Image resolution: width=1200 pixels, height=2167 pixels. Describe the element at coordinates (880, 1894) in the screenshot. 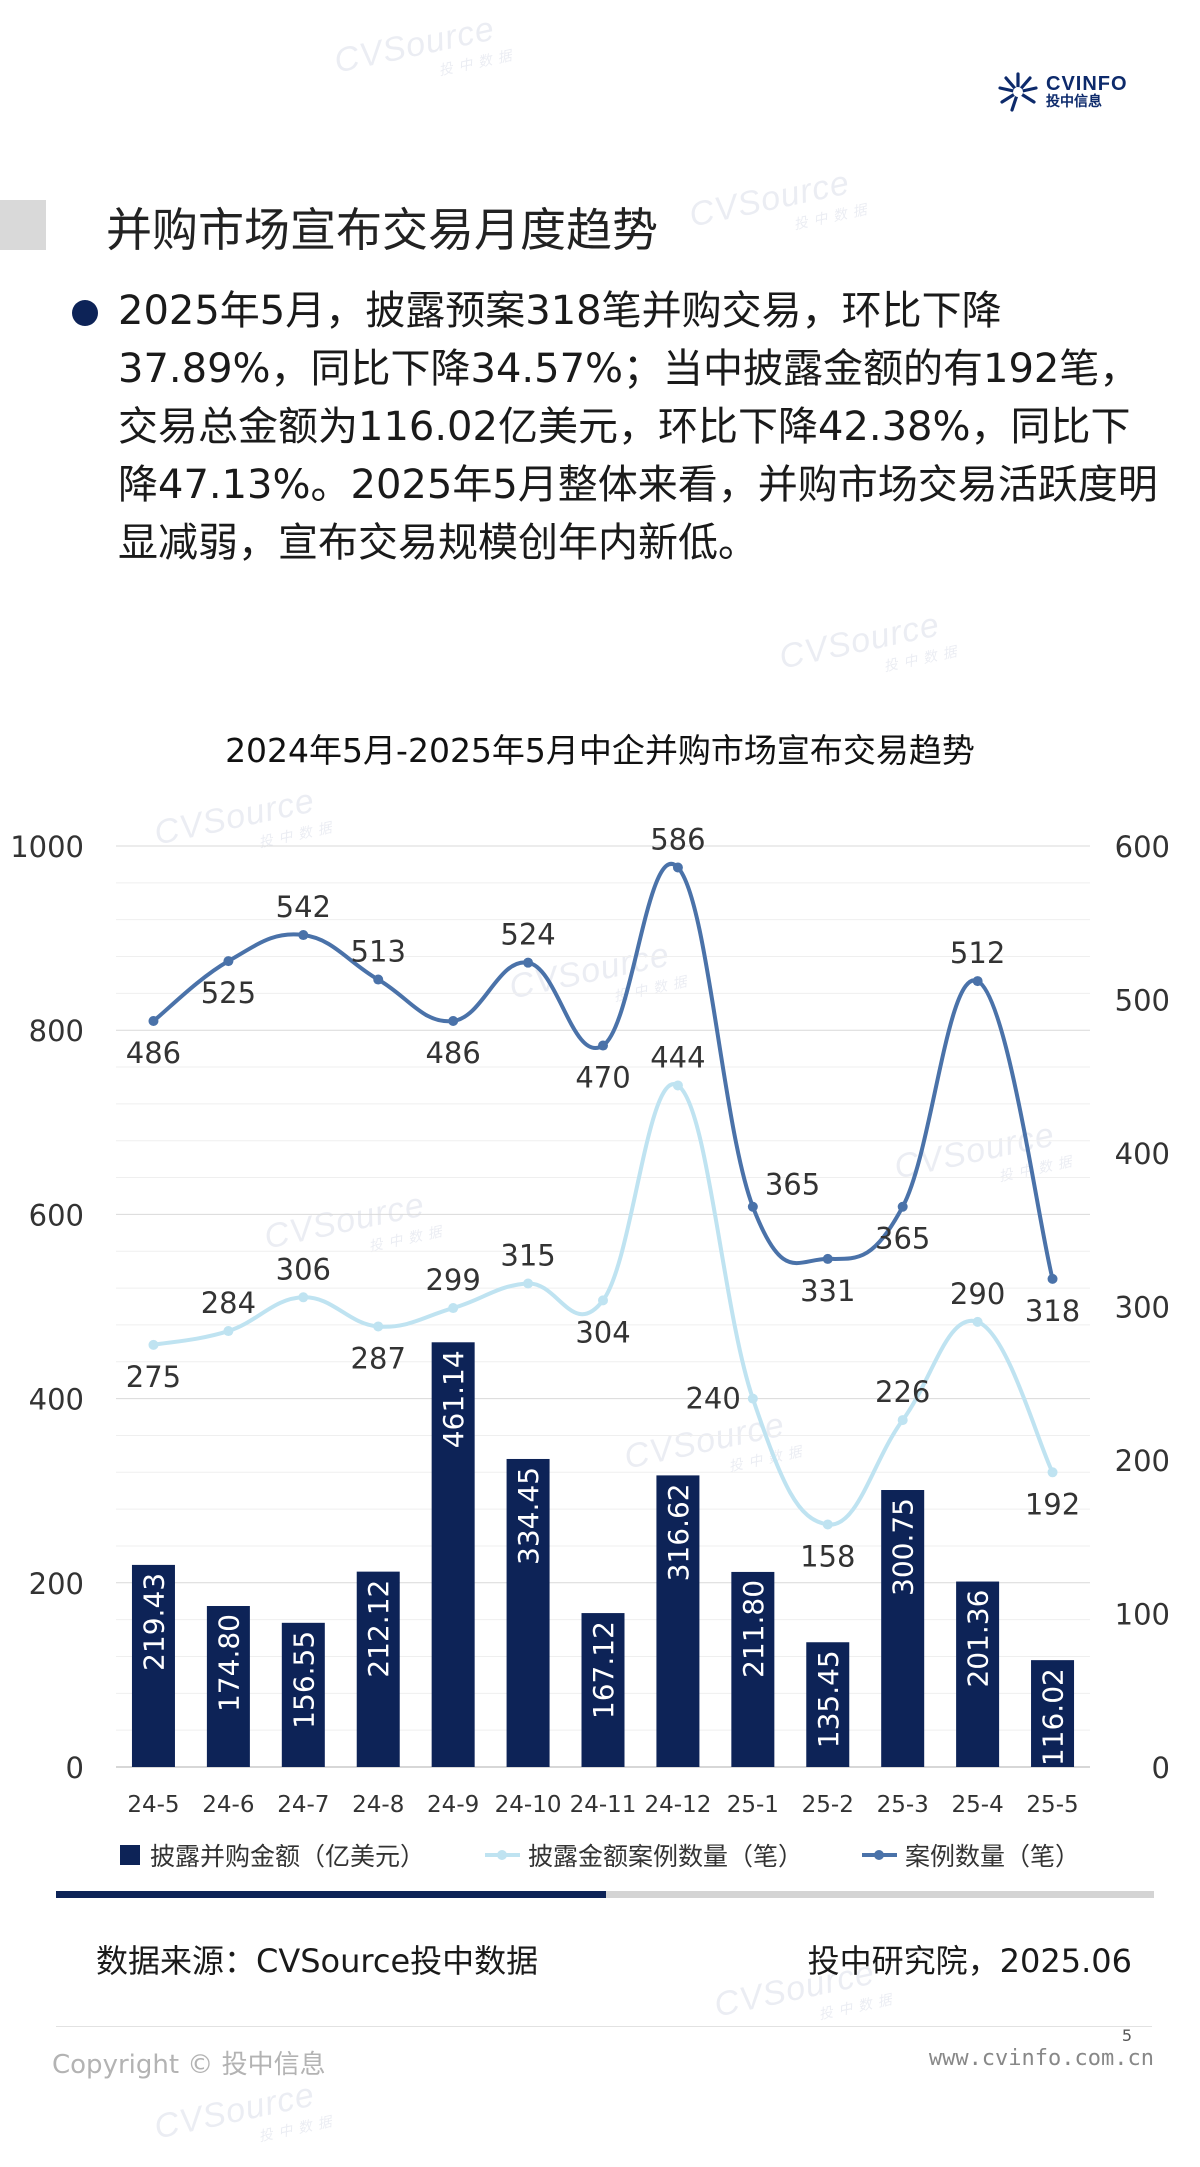

I see `separator-light` at that location.